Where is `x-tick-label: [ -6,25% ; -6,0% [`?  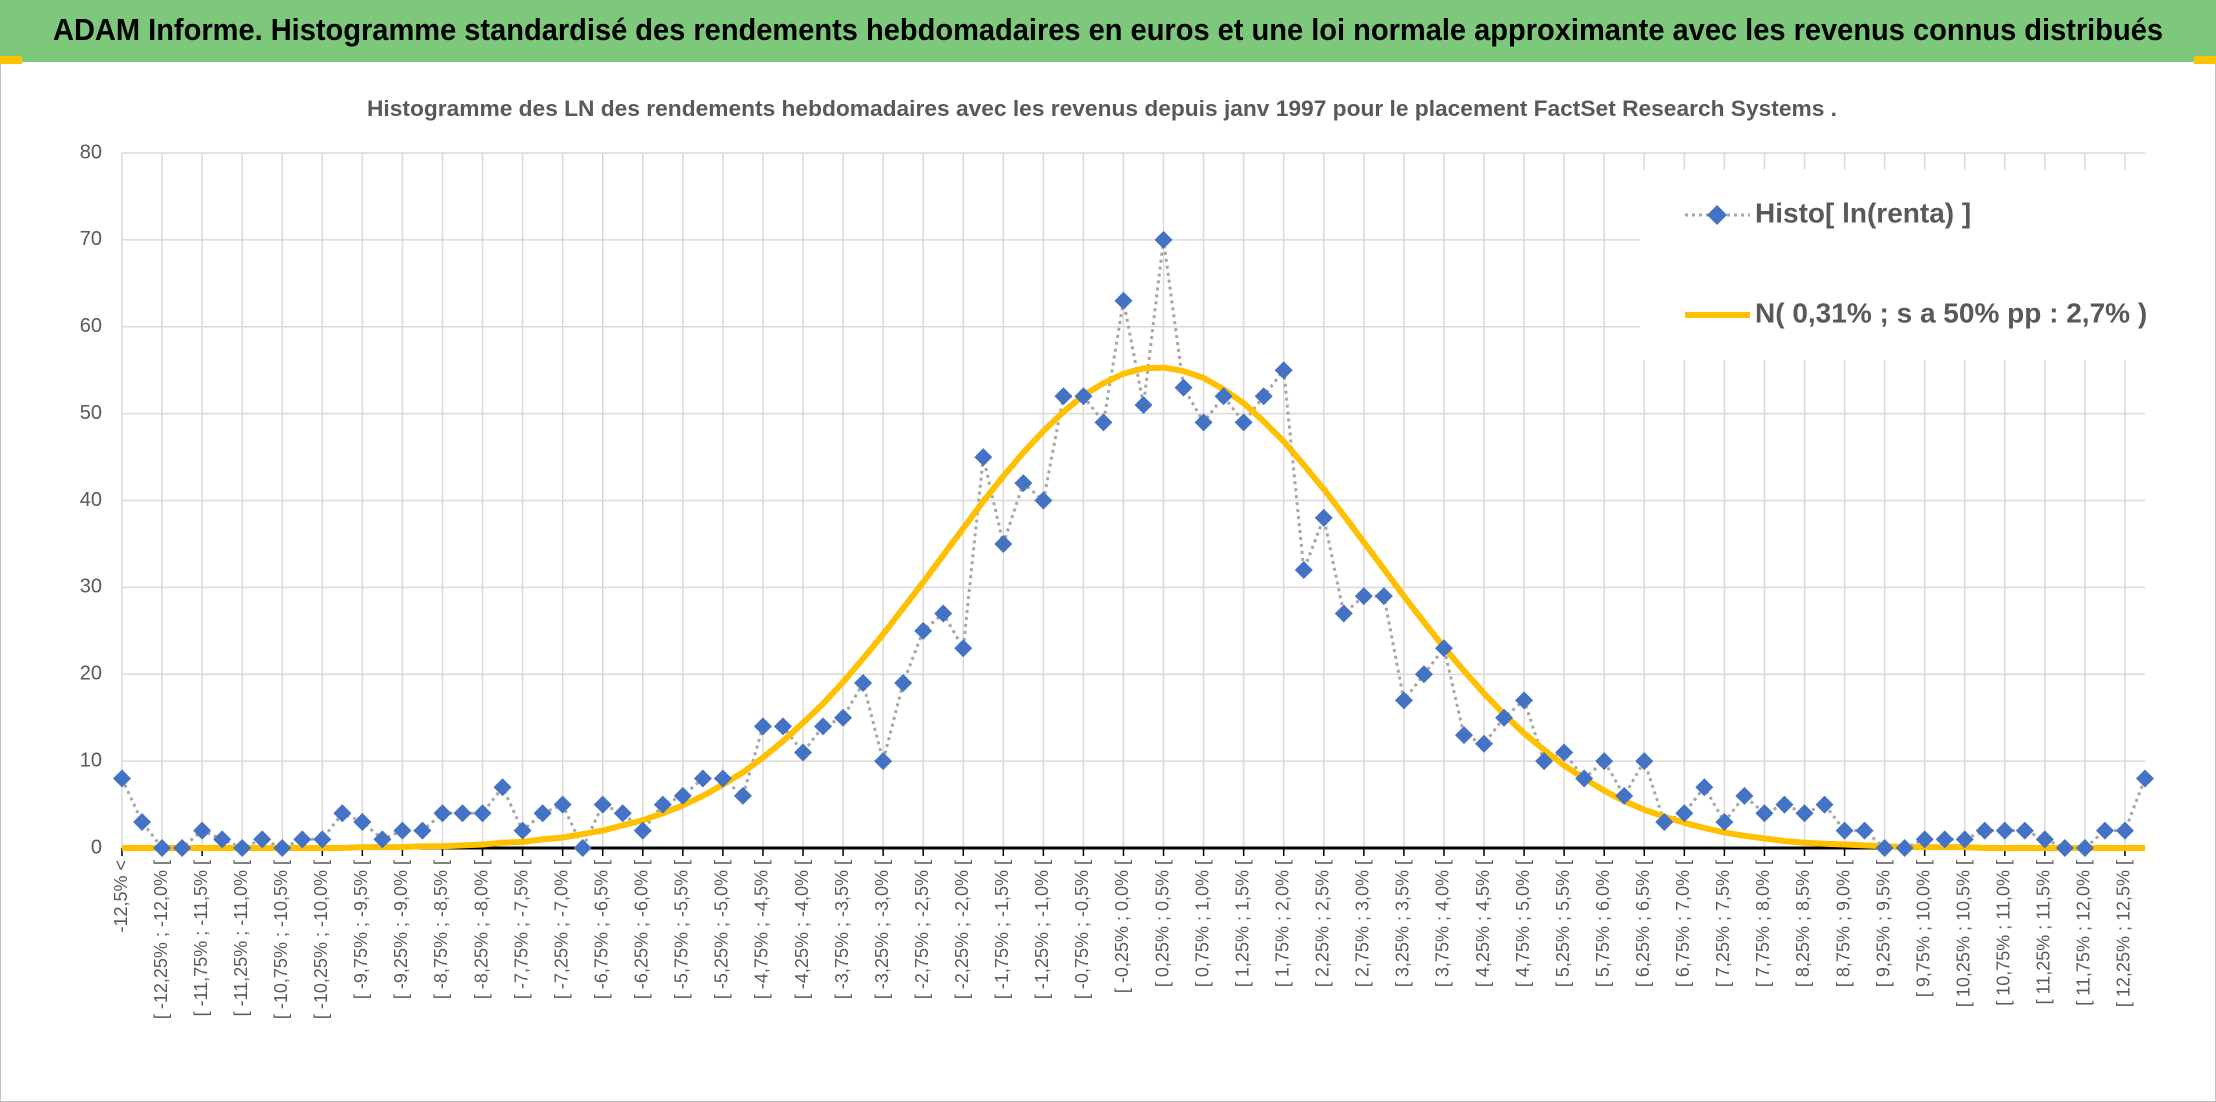
x-tick-label: [ -6,25% ; -6,0% [ is located at coordinates (642, 929).